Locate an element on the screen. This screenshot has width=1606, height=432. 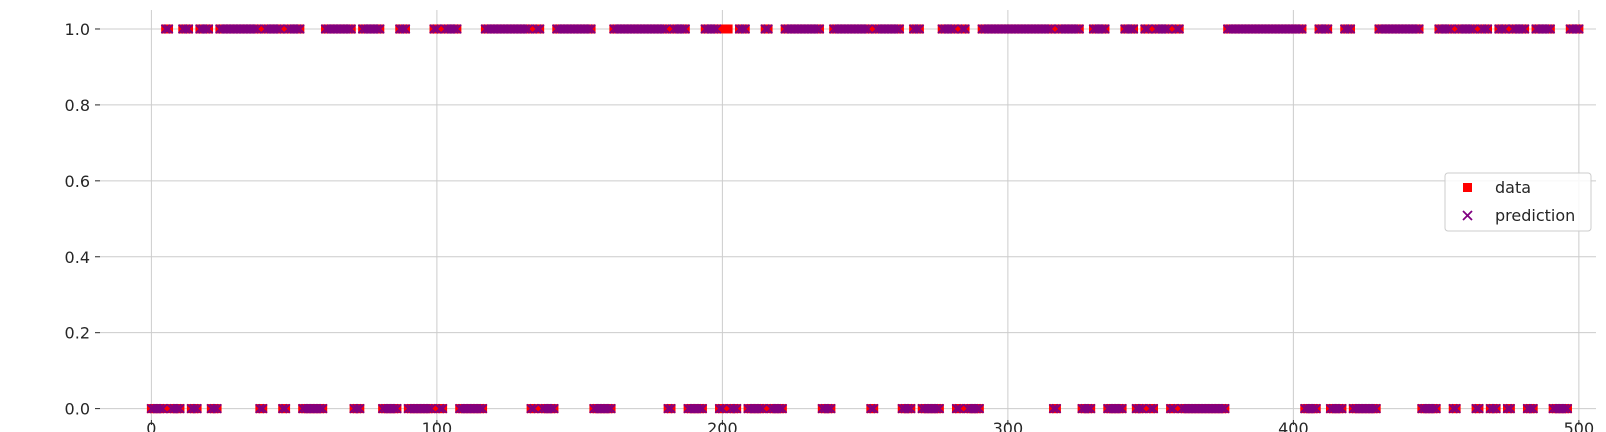
legend-box is located at coordinates (1518, 202).